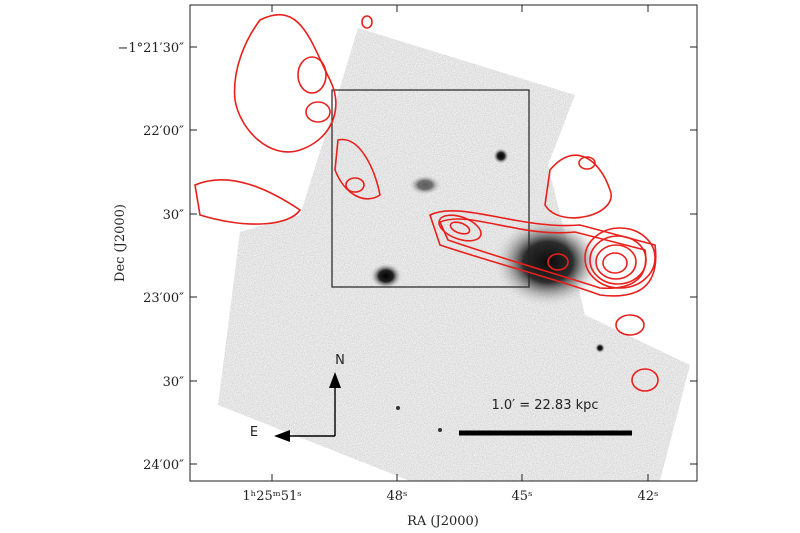 The height and width of the screenshot is (533, 800). What do you see at coordinates (120, 243) in the screenshot?
I see `y-axis-label: Dec (J2000)` at bounding box center [120, 243].